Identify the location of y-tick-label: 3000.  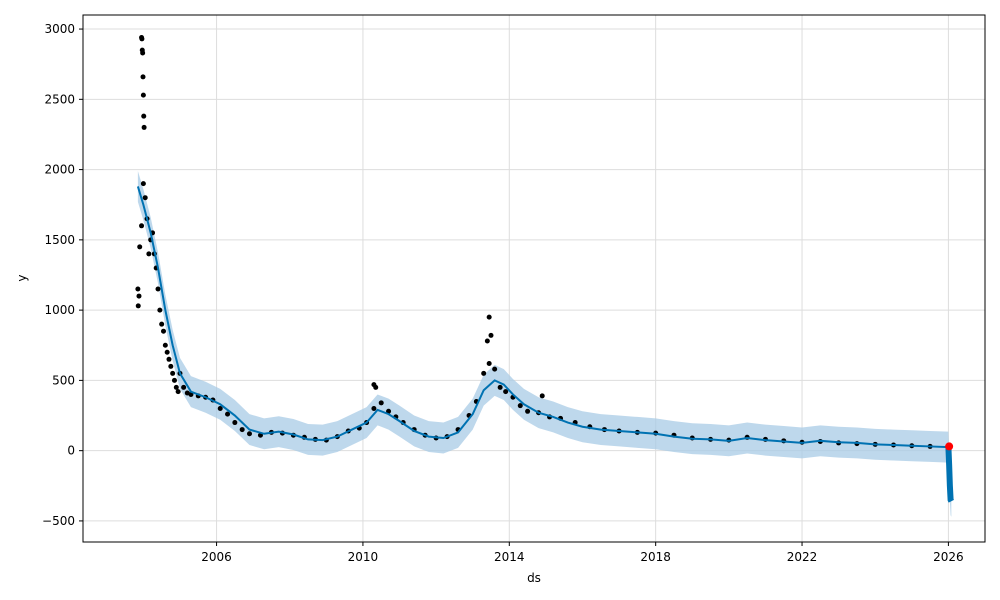
(59, 29).